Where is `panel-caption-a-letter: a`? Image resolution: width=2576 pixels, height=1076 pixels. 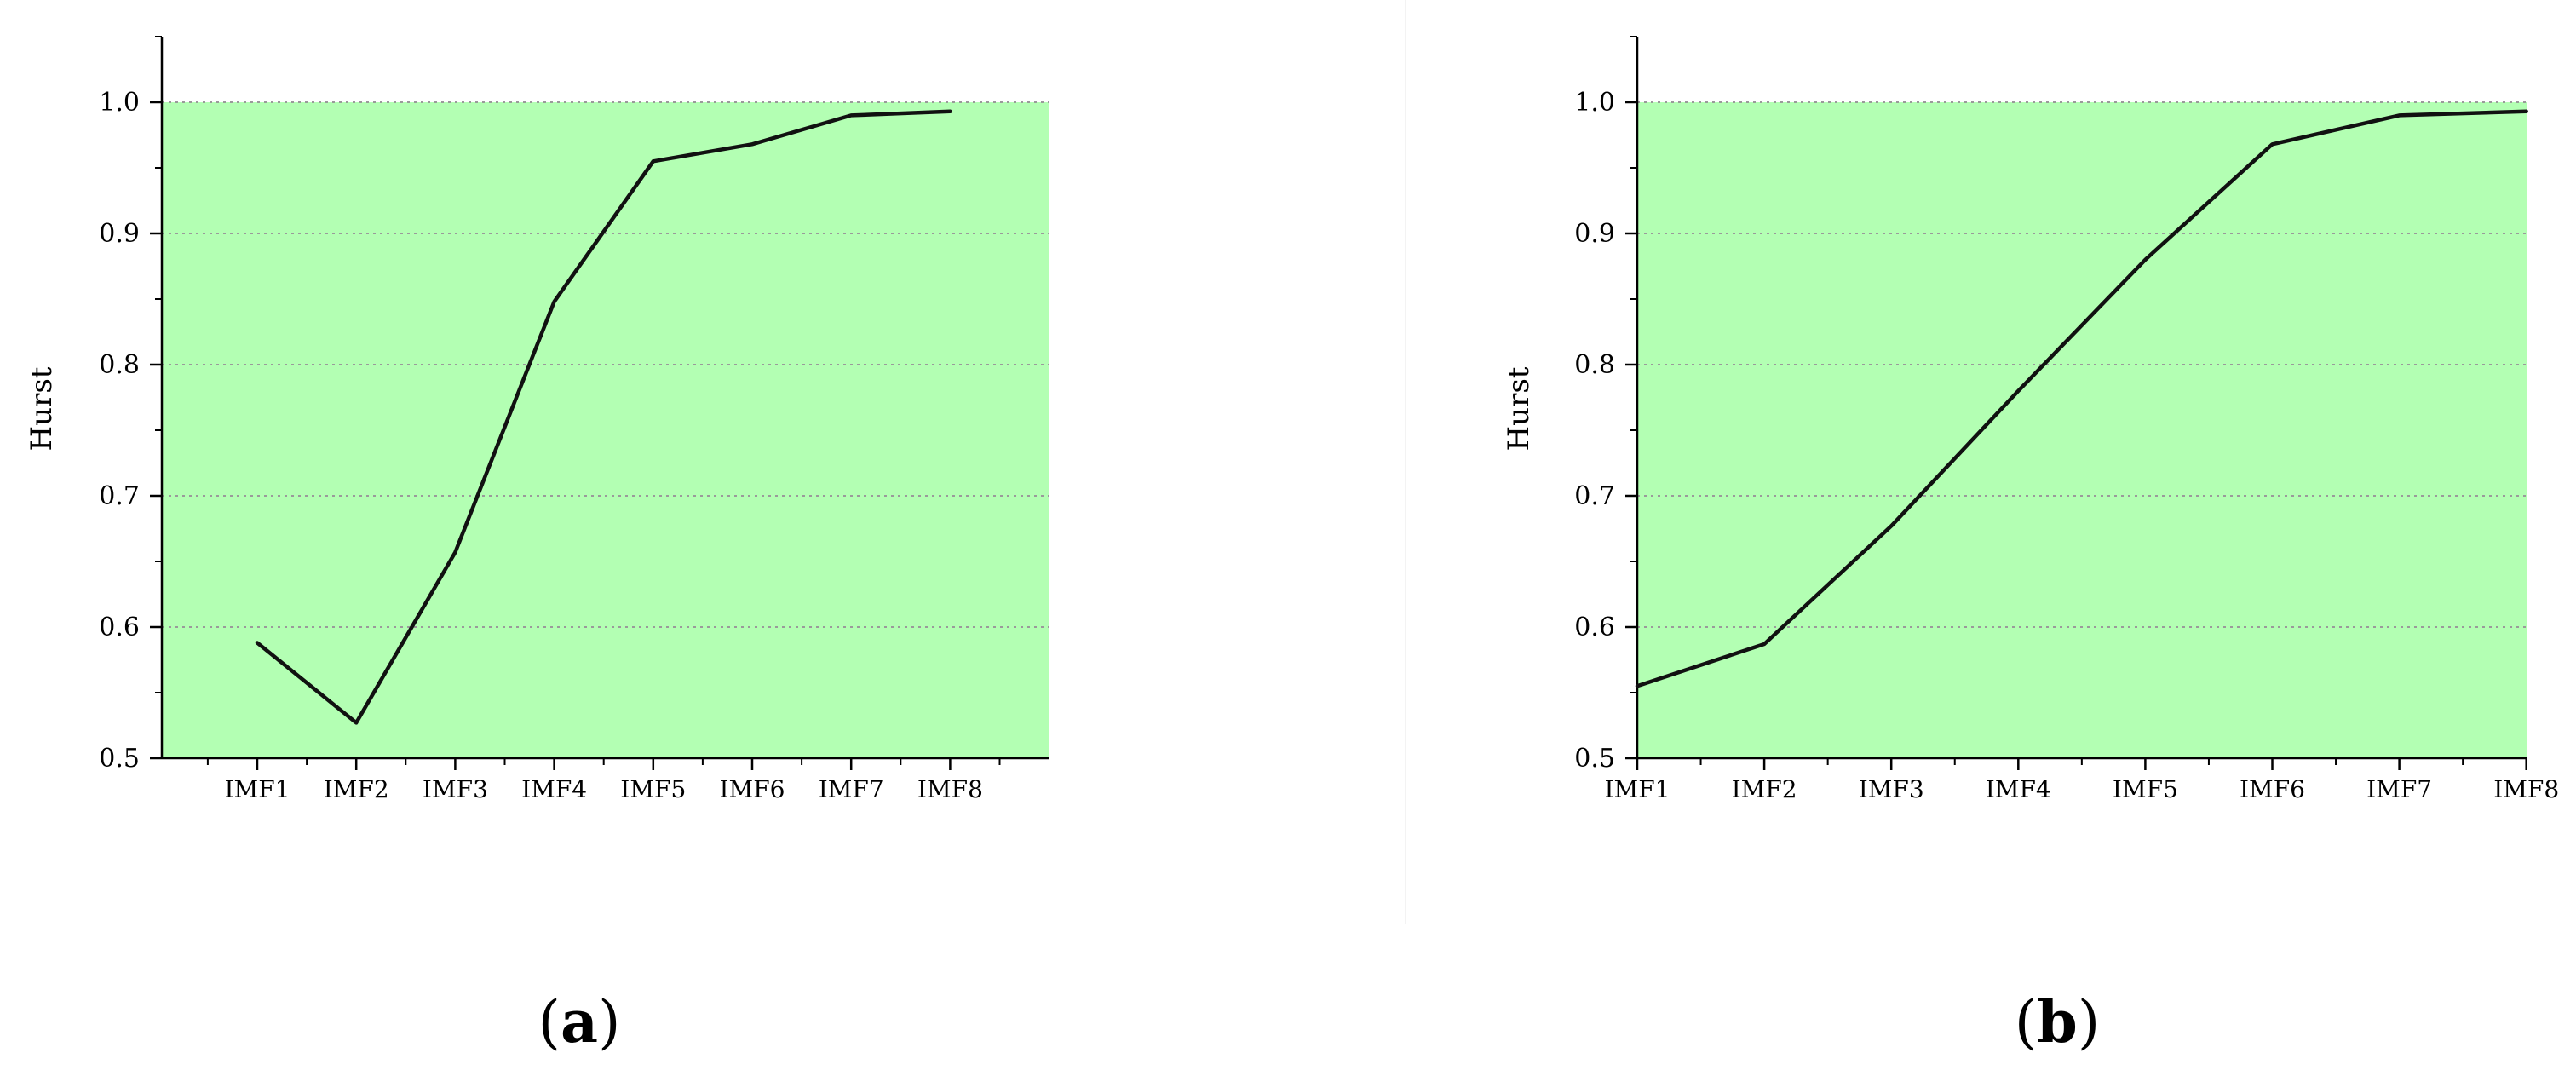 panel-caption-a-letter: a is located at coordinates (580, 1022).